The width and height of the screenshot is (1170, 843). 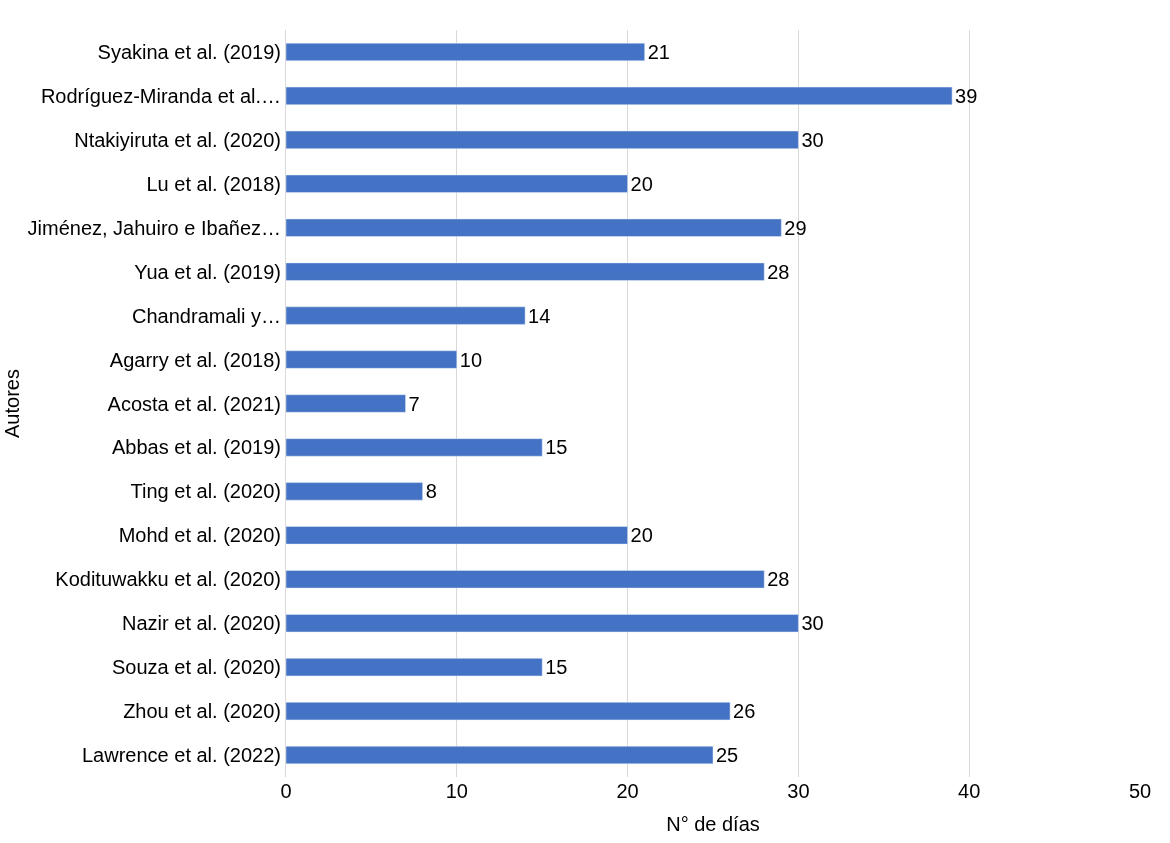 What do you see at coordinates (539, 315) in the screenshot?
I see `data-label: 14` at bounding box center [539, 315].